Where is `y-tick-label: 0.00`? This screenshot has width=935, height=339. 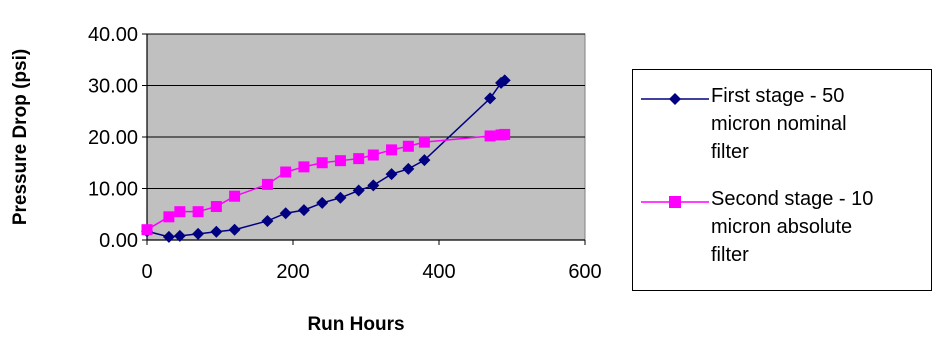 y-tick-label: 0.00 is located at coordinates (118, 241).